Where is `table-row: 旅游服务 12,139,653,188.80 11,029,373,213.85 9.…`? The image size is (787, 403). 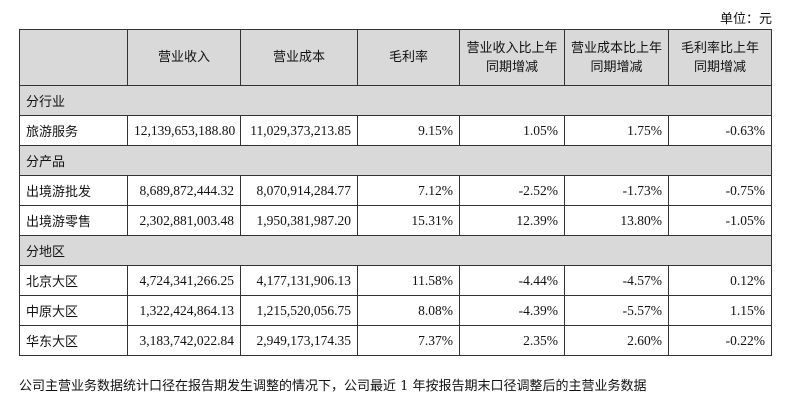
table-row: 旅游服务 12,139,653,188.80 11,029,373,213.85 9.… is located at coordinates (395, 130).